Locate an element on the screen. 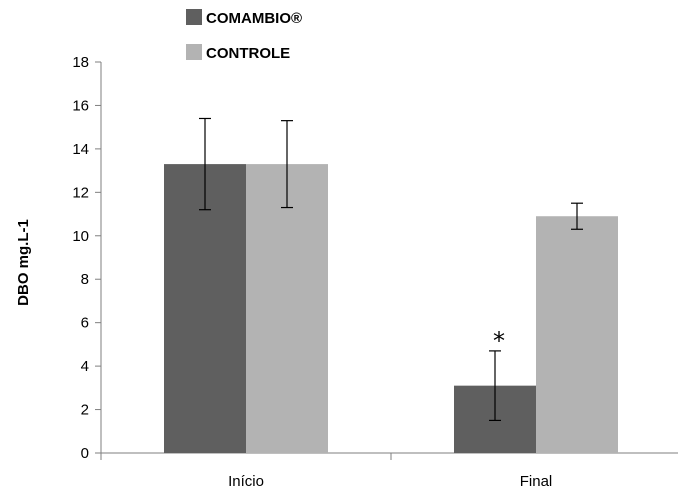  y-tick-label: 8 is located at coordinates (85, 279).